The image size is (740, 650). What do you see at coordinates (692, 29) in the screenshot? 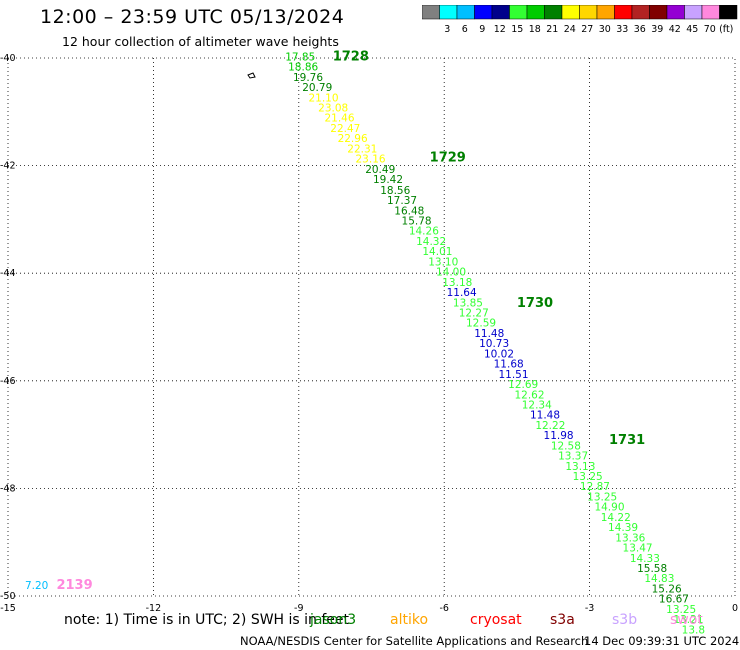
I see `colorbar-label: 45` at bounding box center [692, 29].